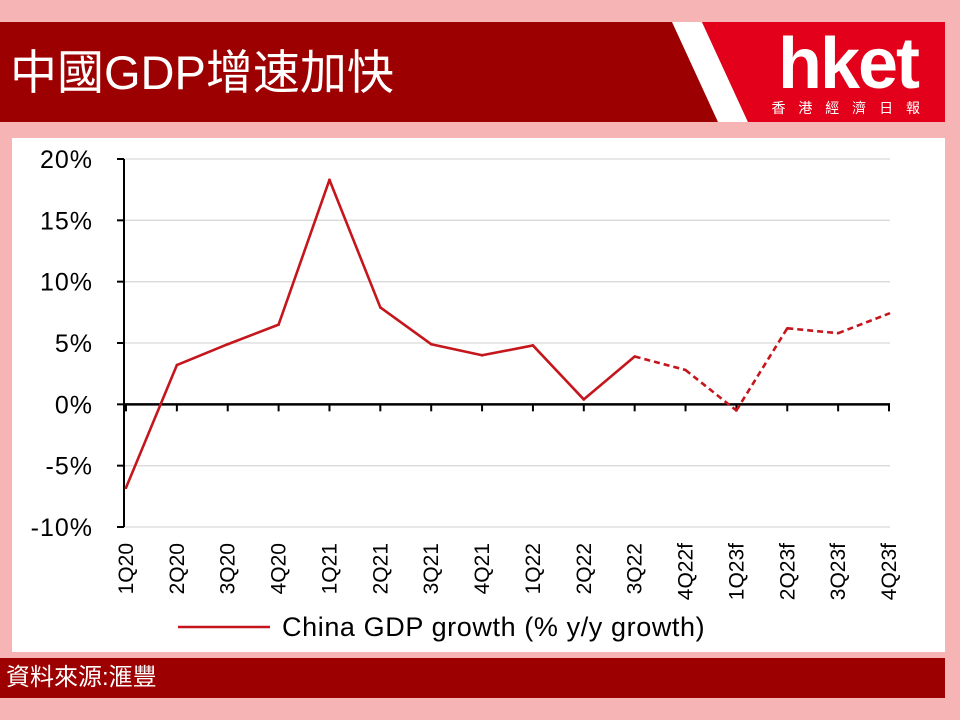 Image resolution: width=960 pixels, height=720 pixels. I want to click on x-tick-label: 3Q21, so click(431, 568).